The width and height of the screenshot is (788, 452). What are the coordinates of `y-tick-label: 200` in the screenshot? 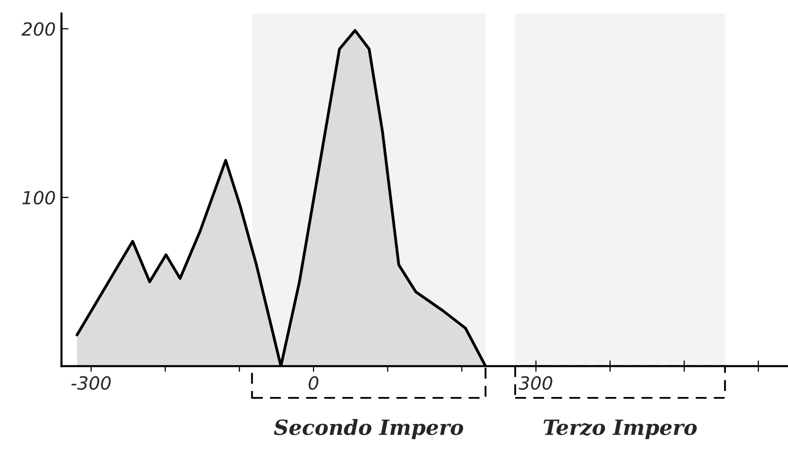 It's located at (38, 29).